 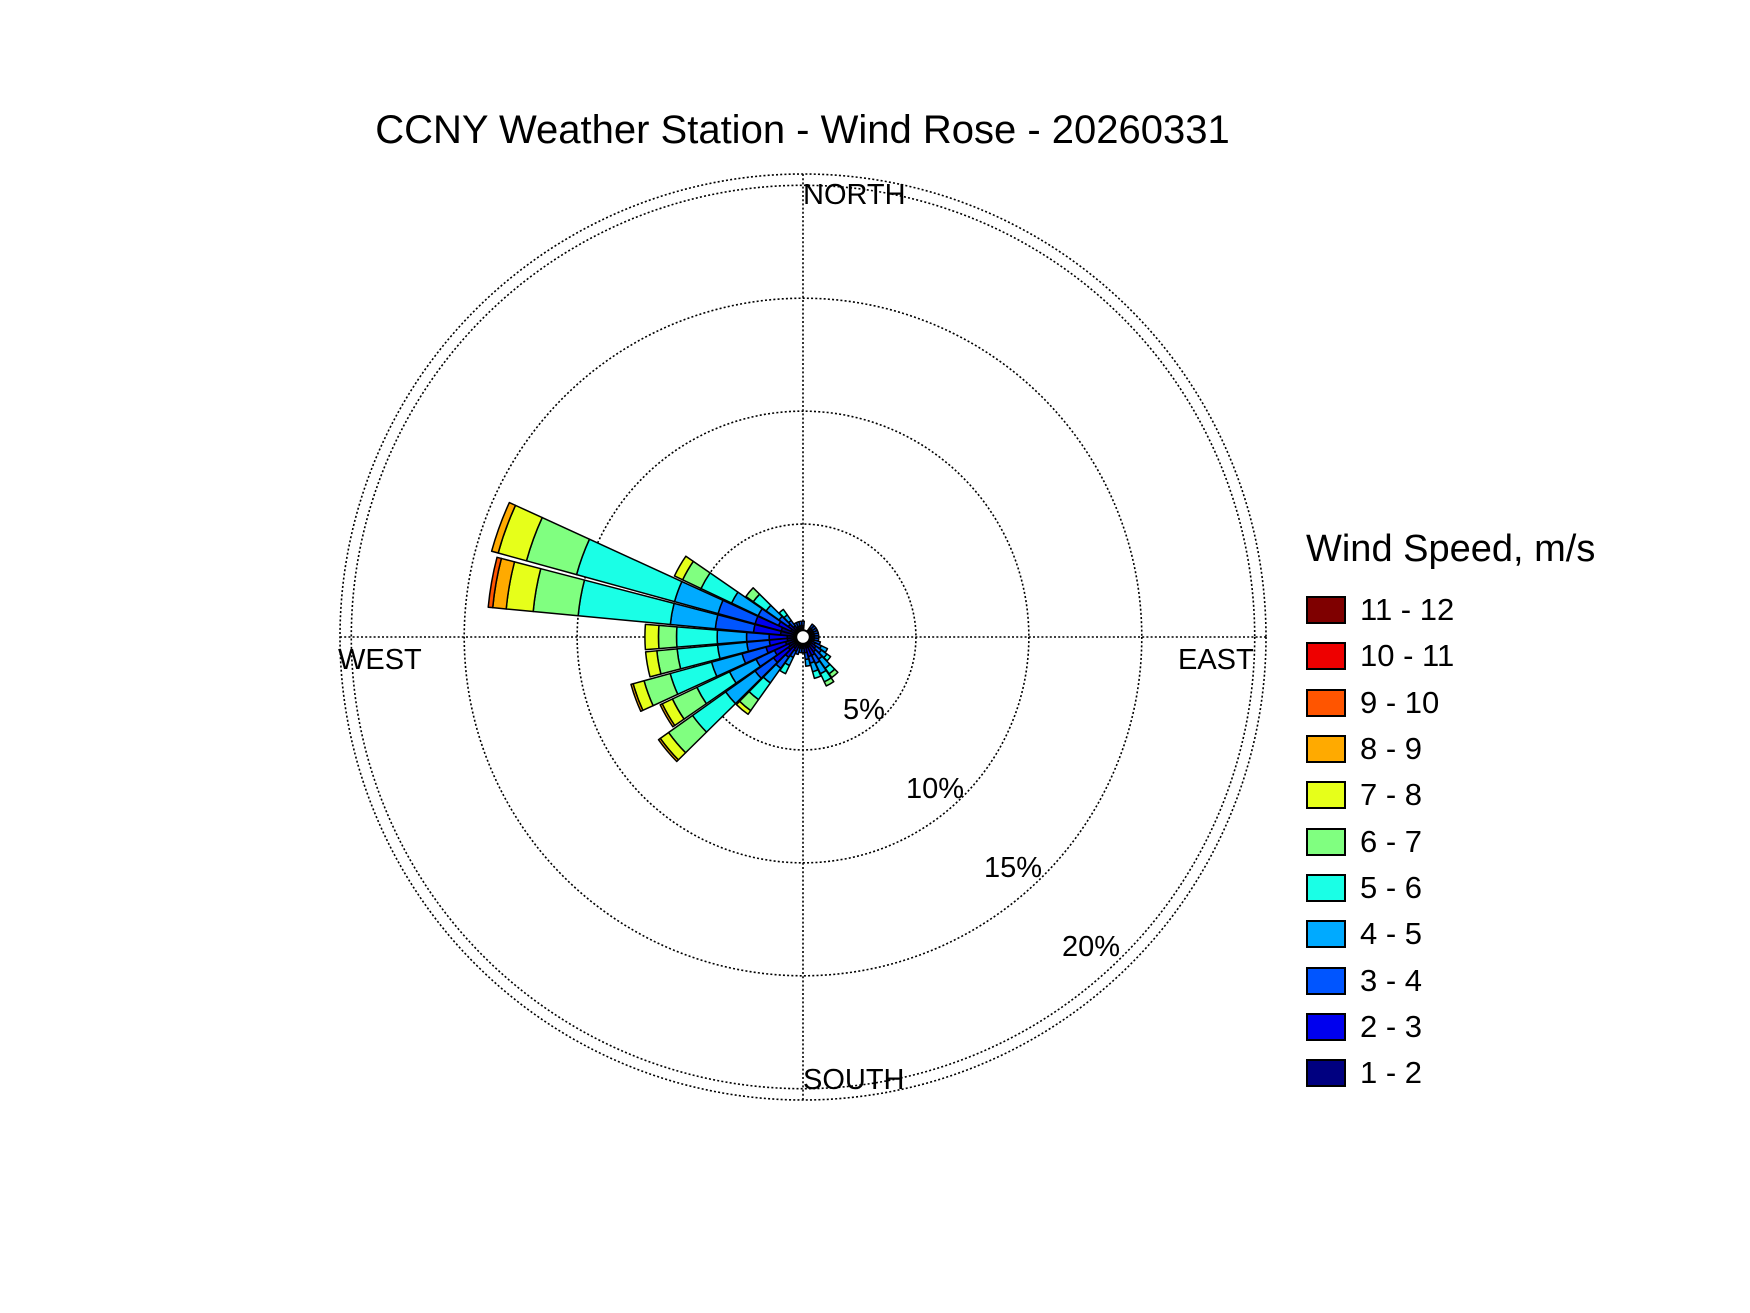 What do you see at coordinates (1450, 980) in the screenshot?
I see `legend-item: 3 - 4` at bounding box center [1450, 980].